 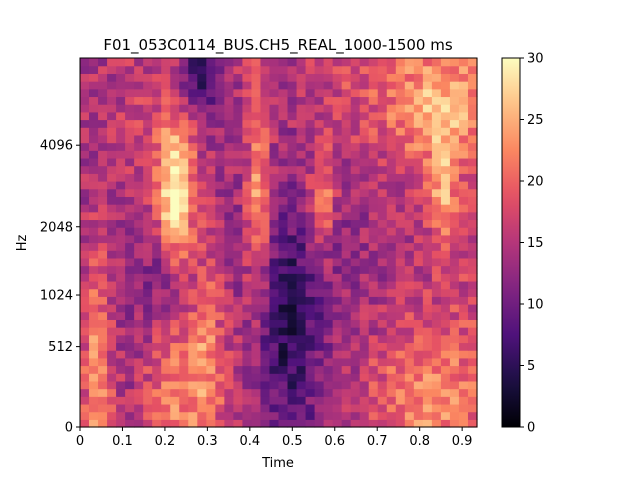 I want to click on y-tick-label: 2048, so click(x=56, y=227).